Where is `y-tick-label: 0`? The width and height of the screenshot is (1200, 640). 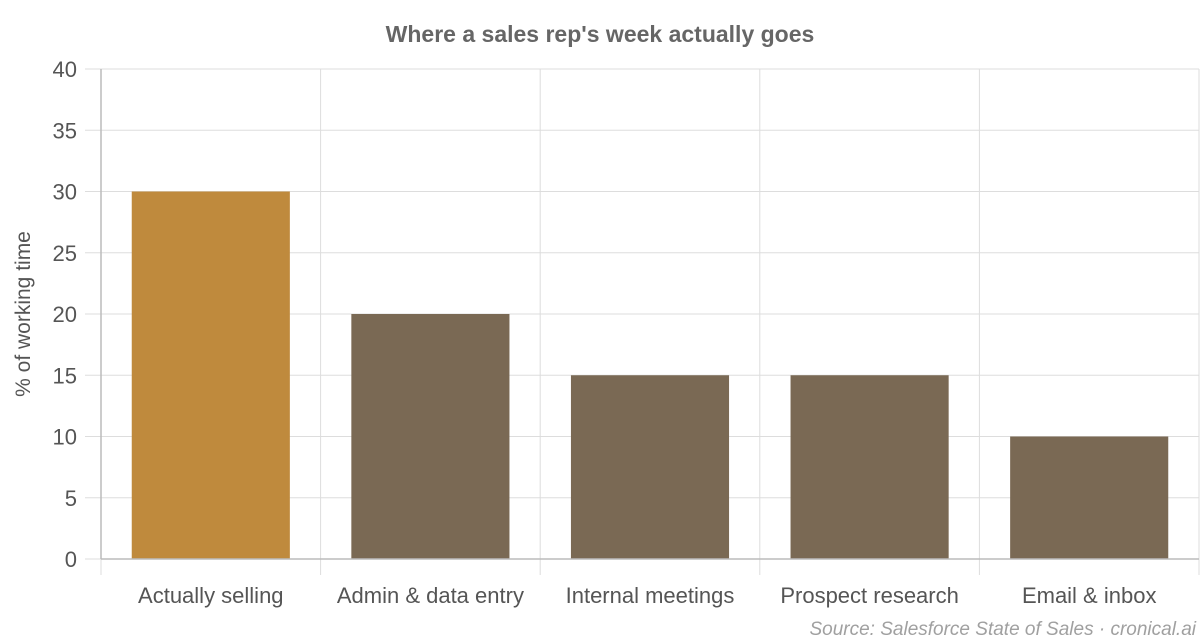
y-tick-label: 0 is located at coordinates (71, 559).